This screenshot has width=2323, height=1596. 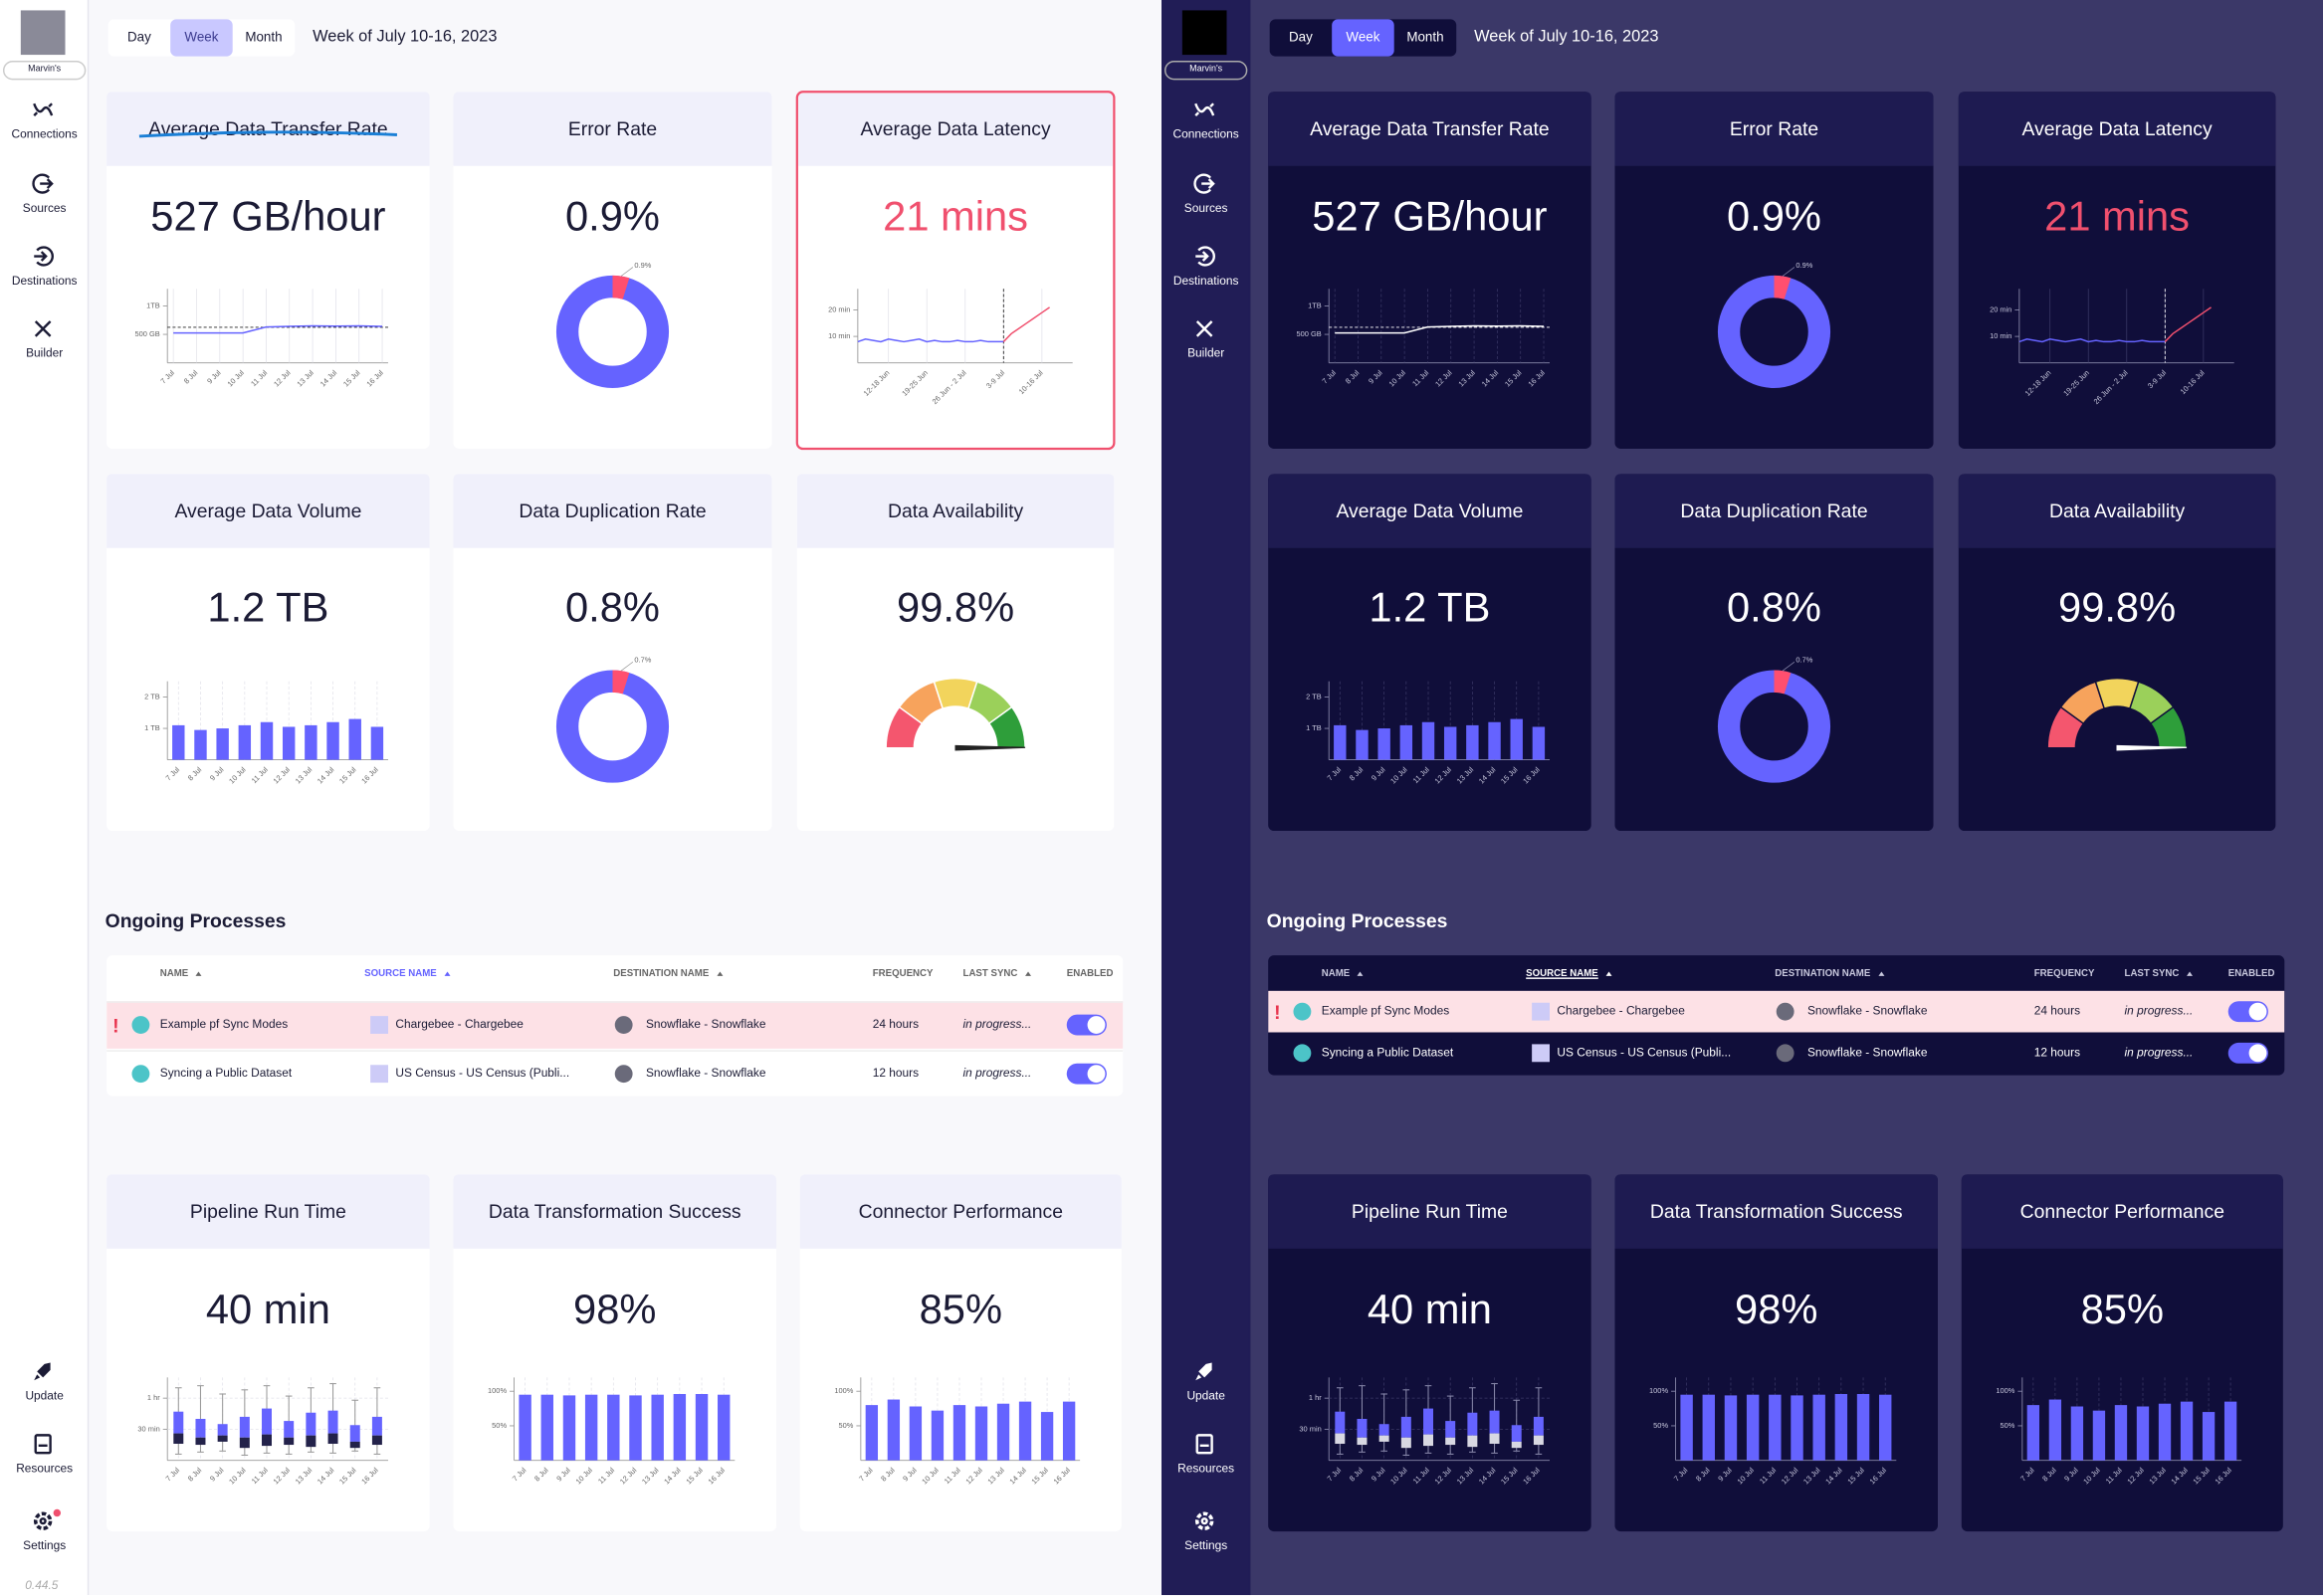 I want to click on date-range: Week of July 10-16, 2023, so click(x=1566, y=38).